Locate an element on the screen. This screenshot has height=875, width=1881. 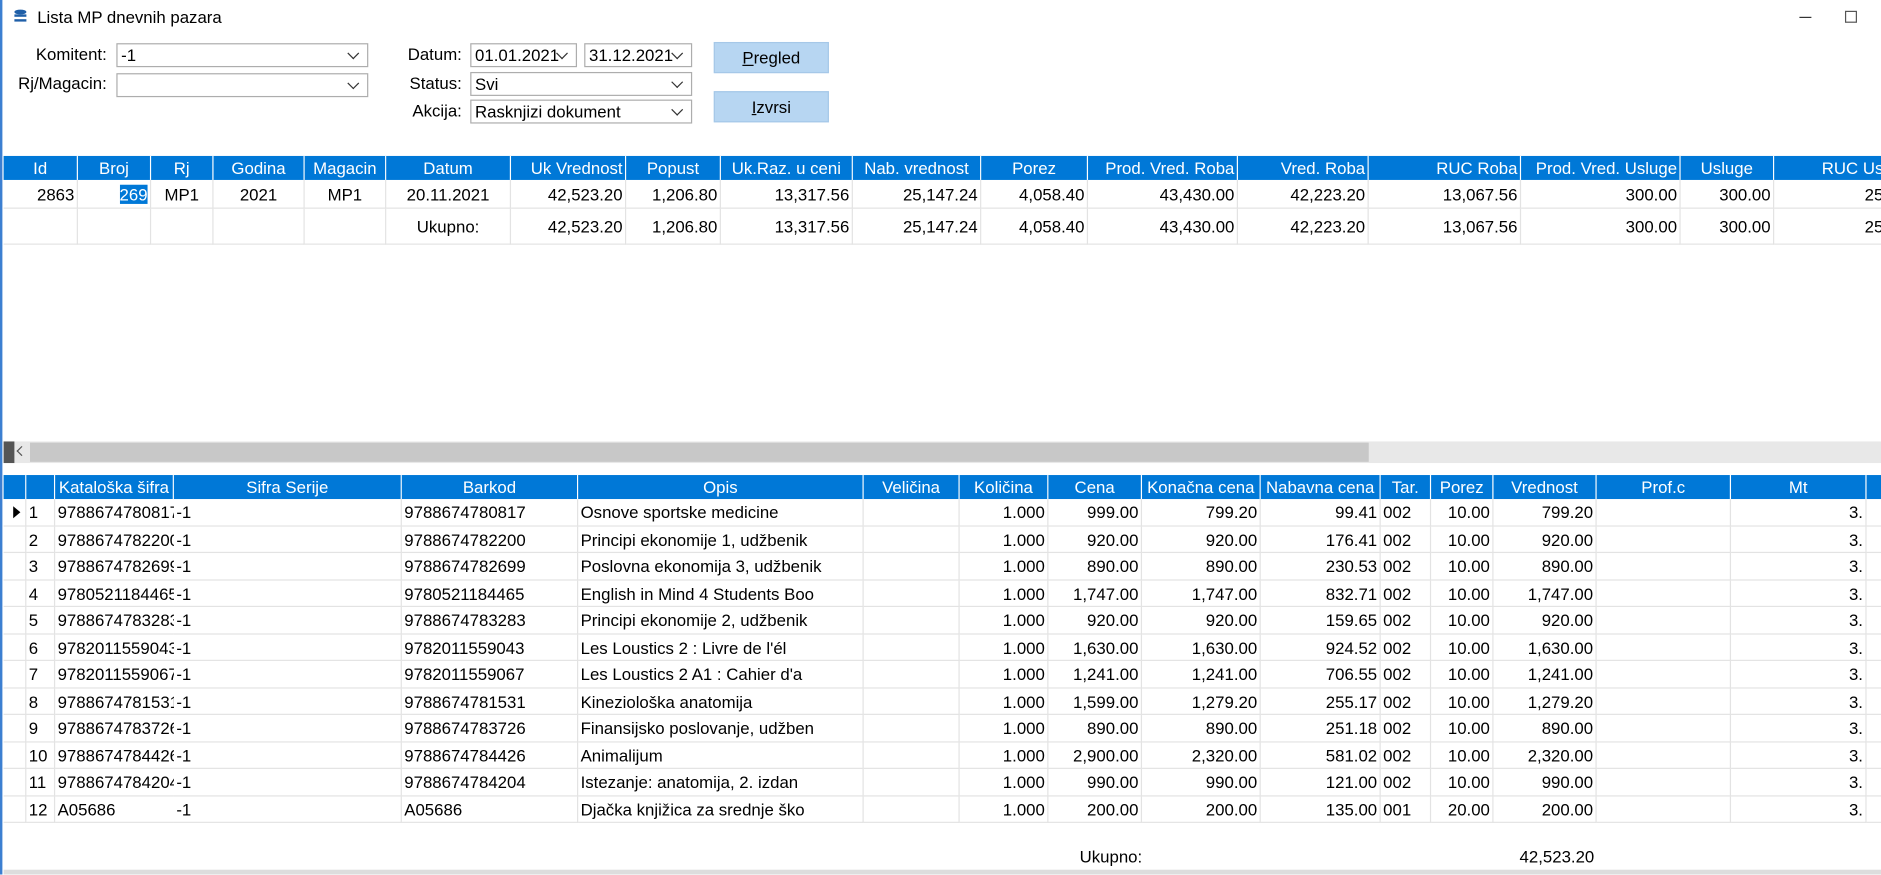
grid-cell: 1,747.00 is located at coordinates (1095, 593).